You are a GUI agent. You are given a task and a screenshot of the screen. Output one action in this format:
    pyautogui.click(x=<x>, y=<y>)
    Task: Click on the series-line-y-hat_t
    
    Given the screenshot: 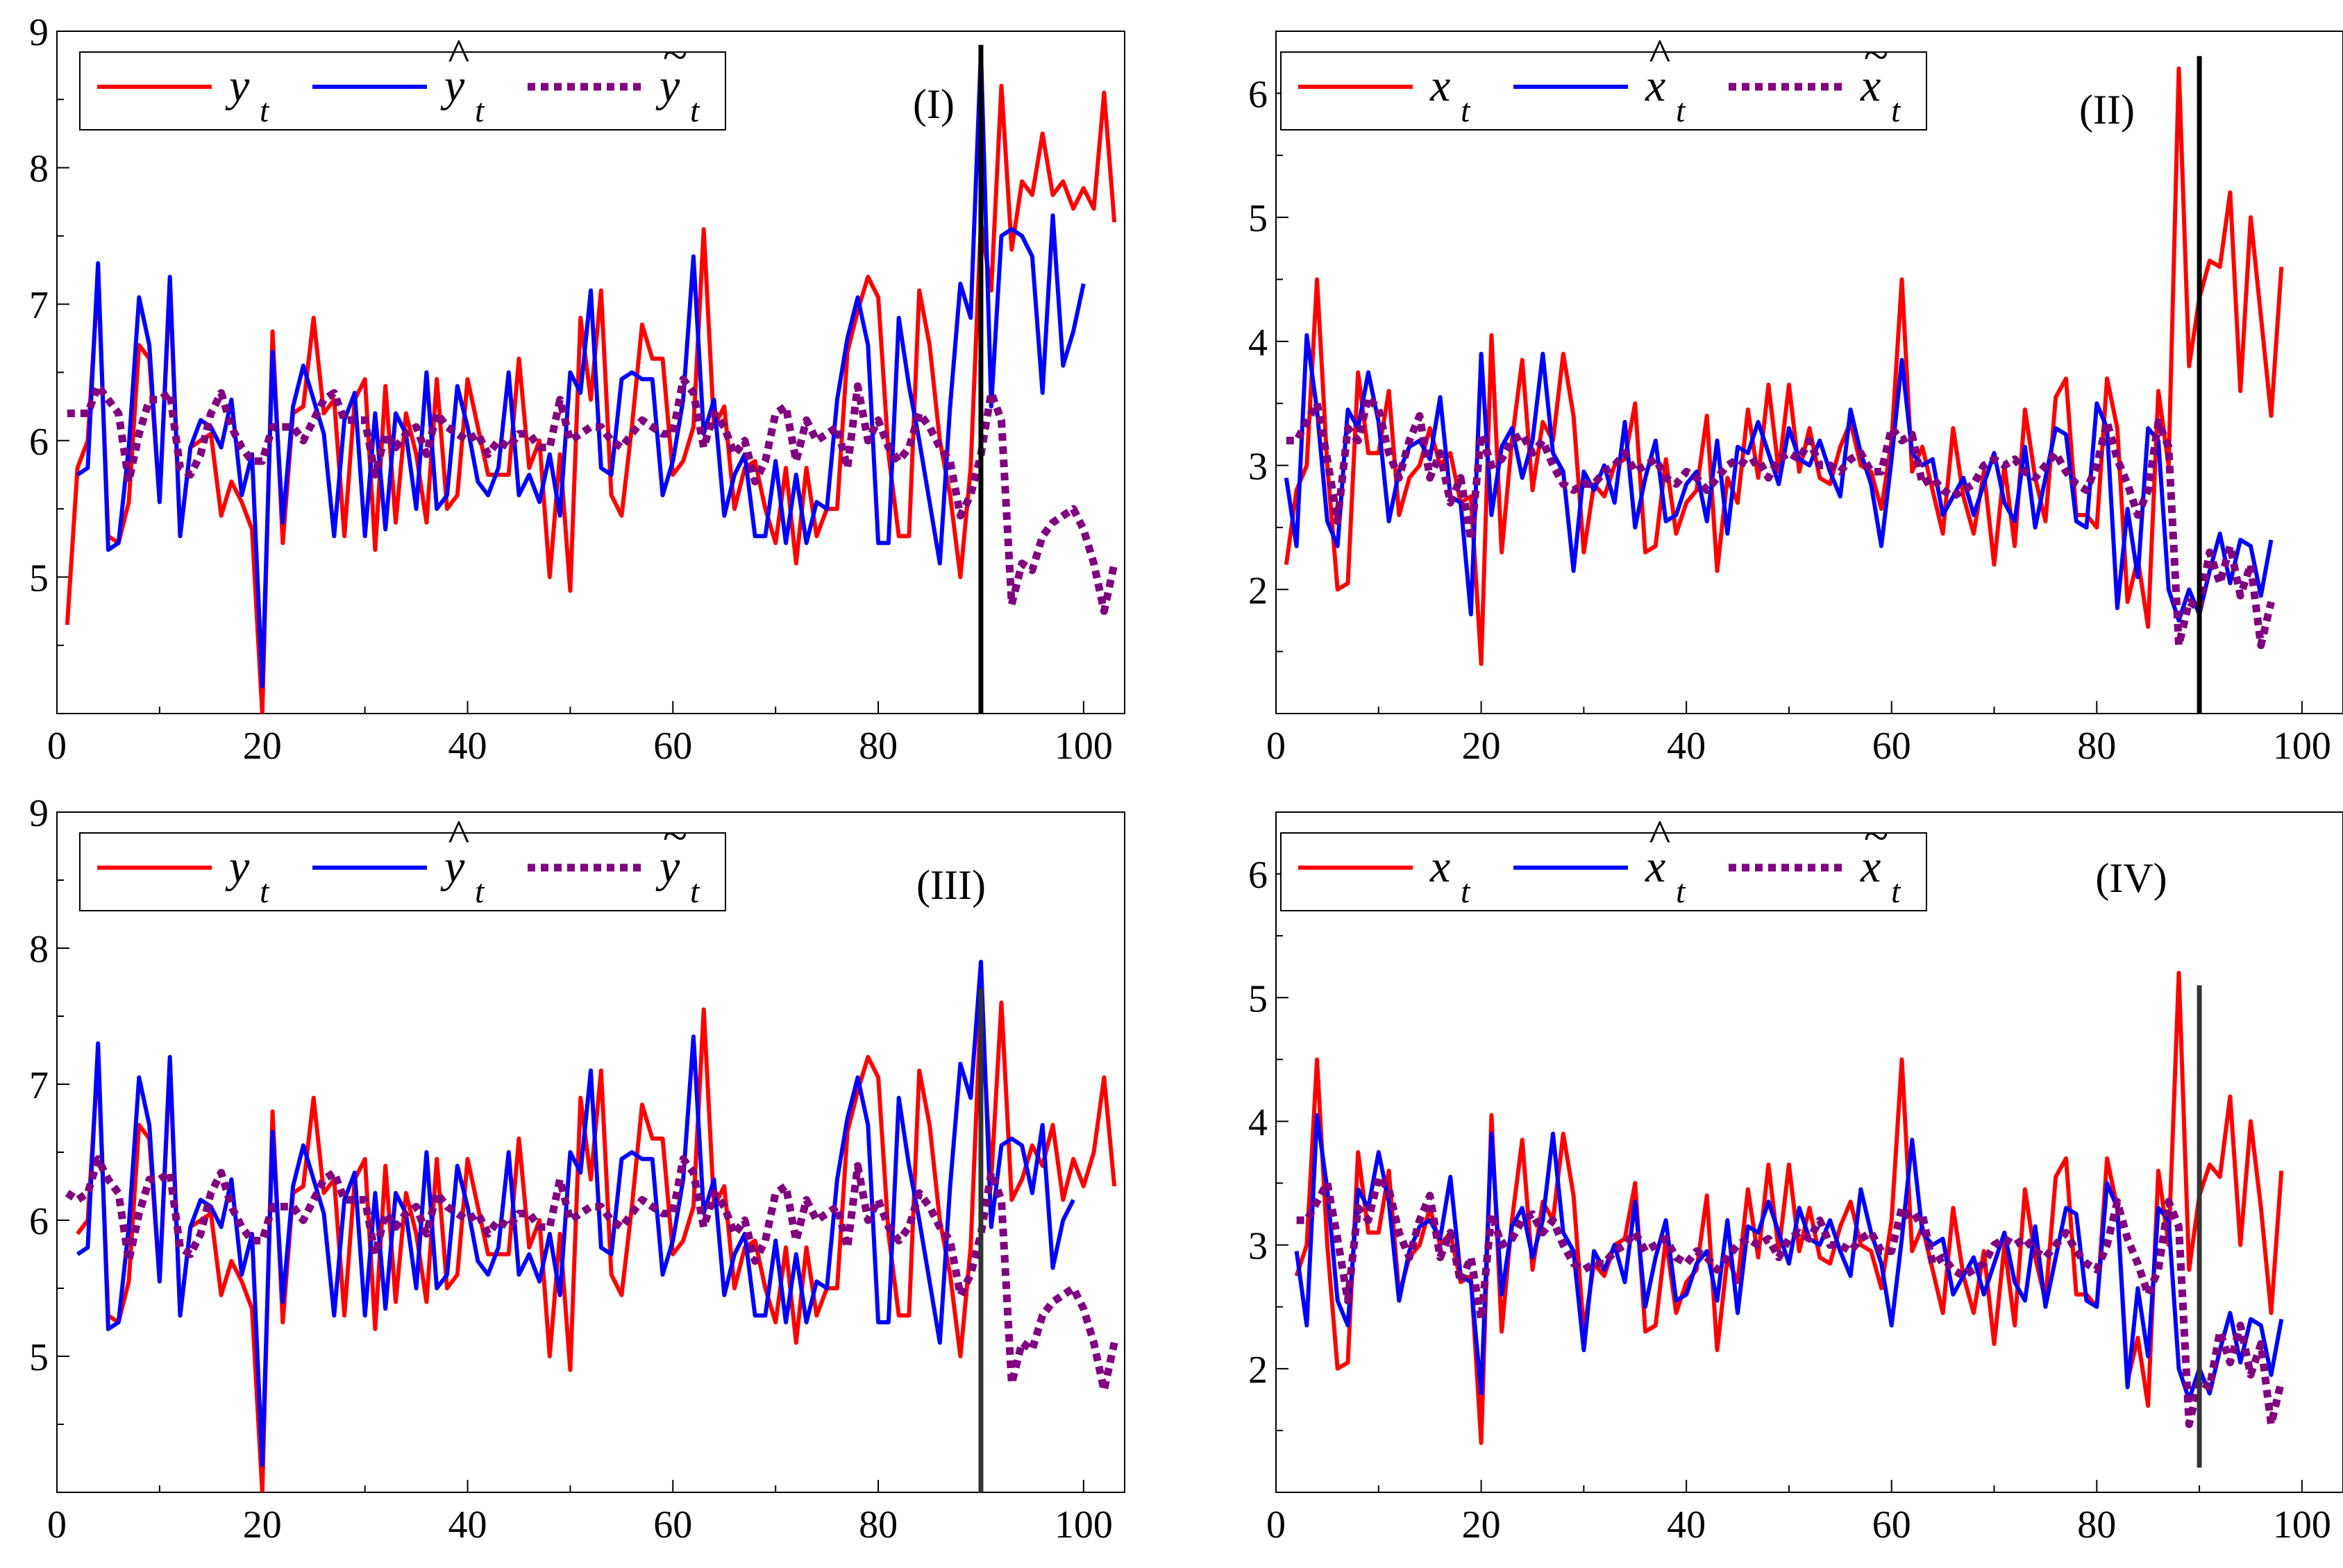 What is the action you would take?
    pyautogui.click(x=575, y=1213)
    